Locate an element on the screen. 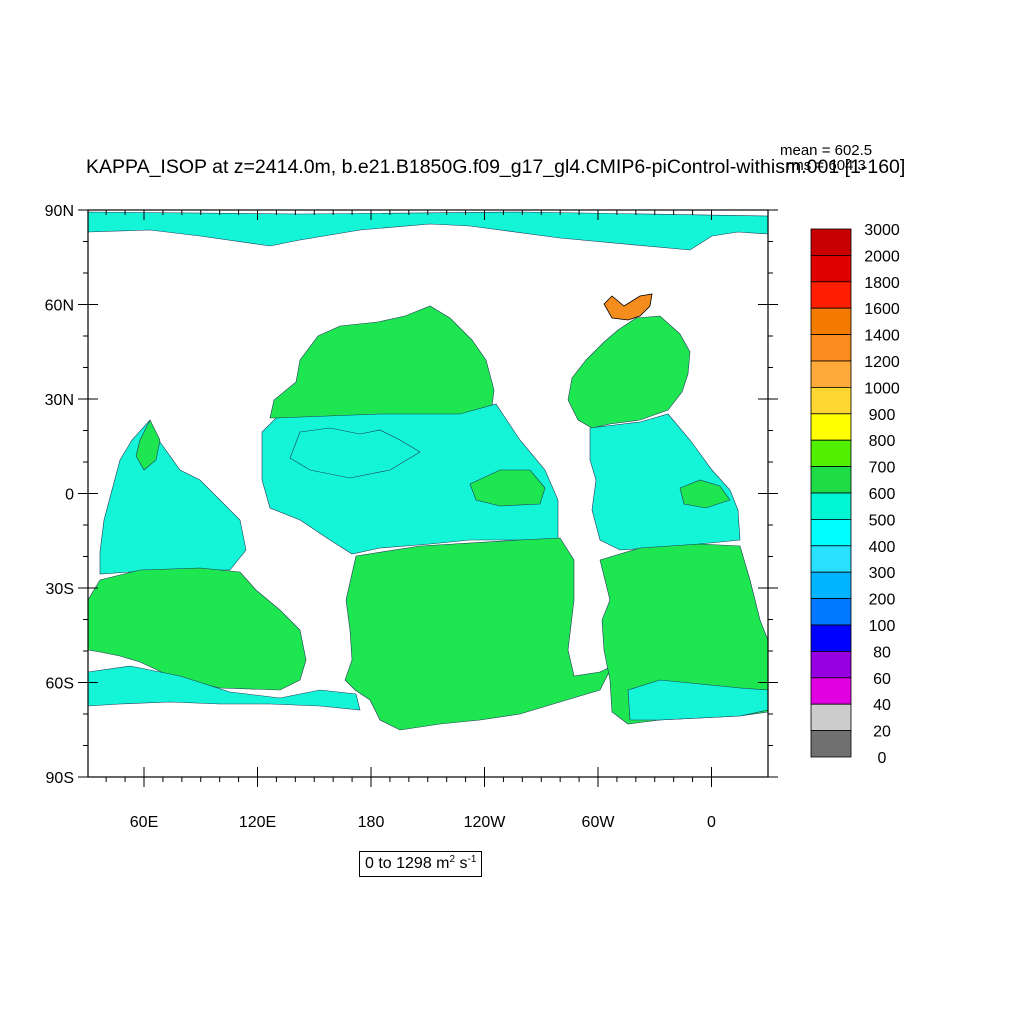 Image resolution: width=1024 pixels, height=1024 pixels. legend-level: 1400 is located at coordinates (882, 336).